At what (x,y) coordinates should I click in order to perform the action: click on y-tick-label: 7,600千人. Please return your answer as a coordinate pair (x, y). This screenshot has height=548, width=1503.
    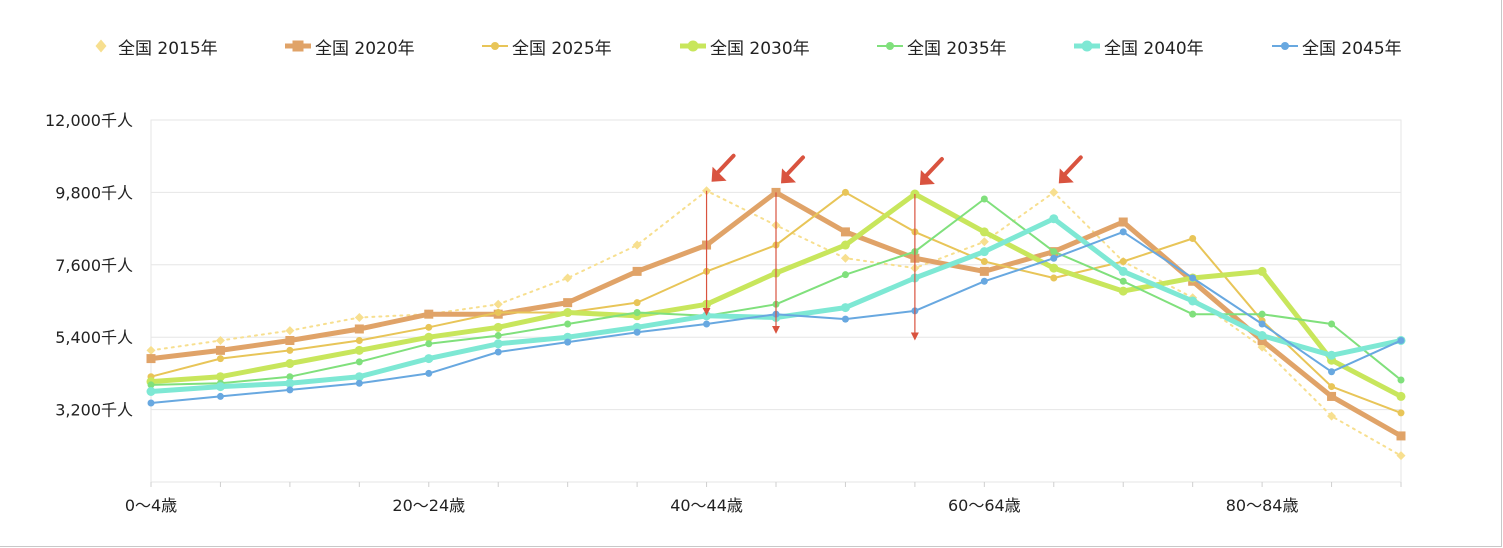
    Looking at the image, I should click on (94, 265).